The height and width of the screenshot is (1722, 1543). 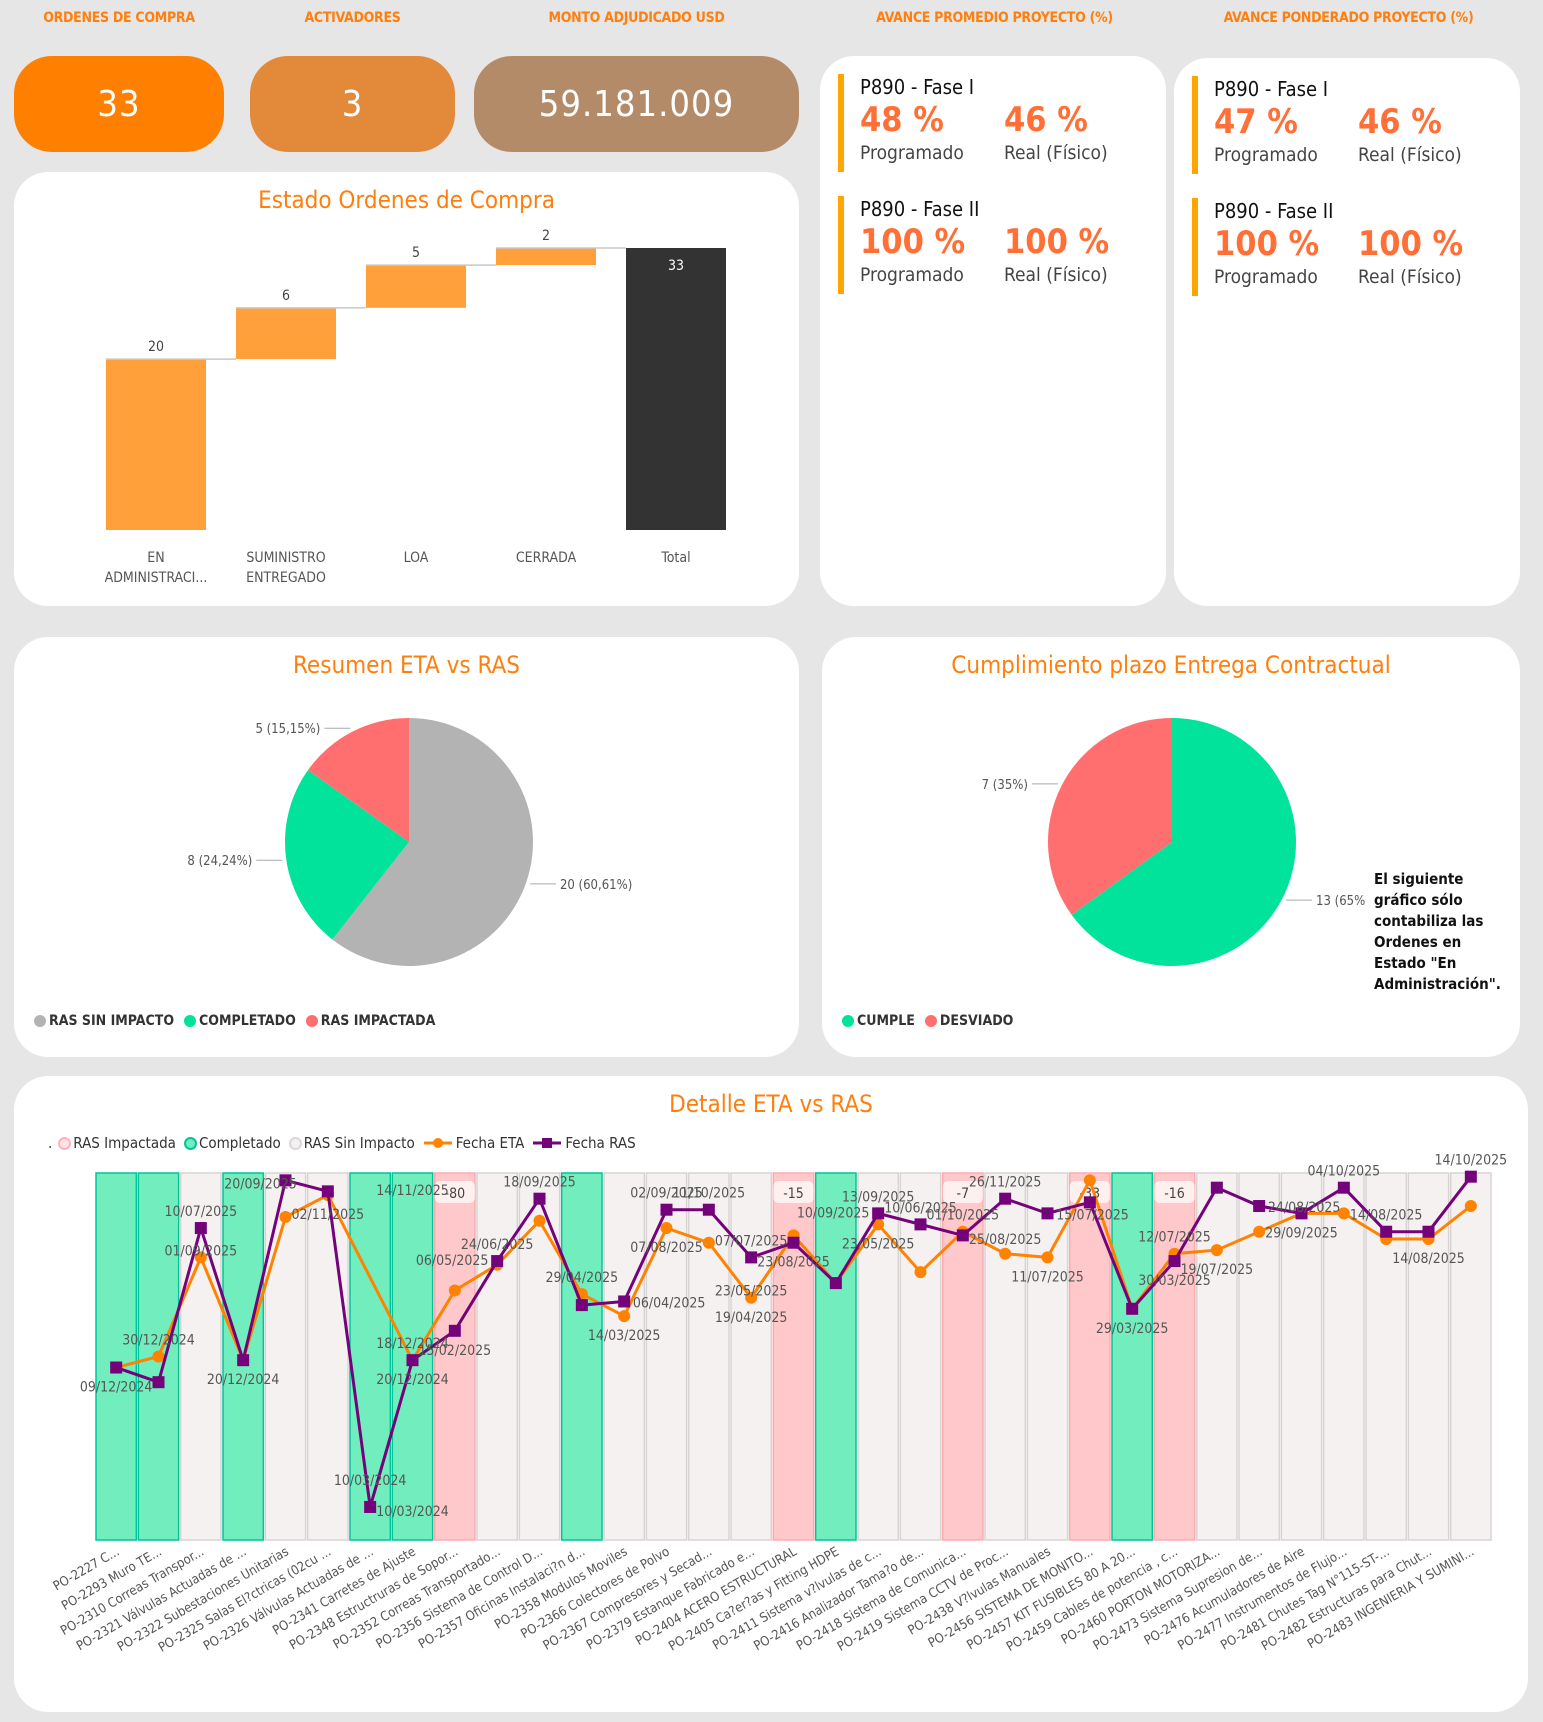 I want to click on legend-label: Fecha RAS, so click(x=600, y=1143).